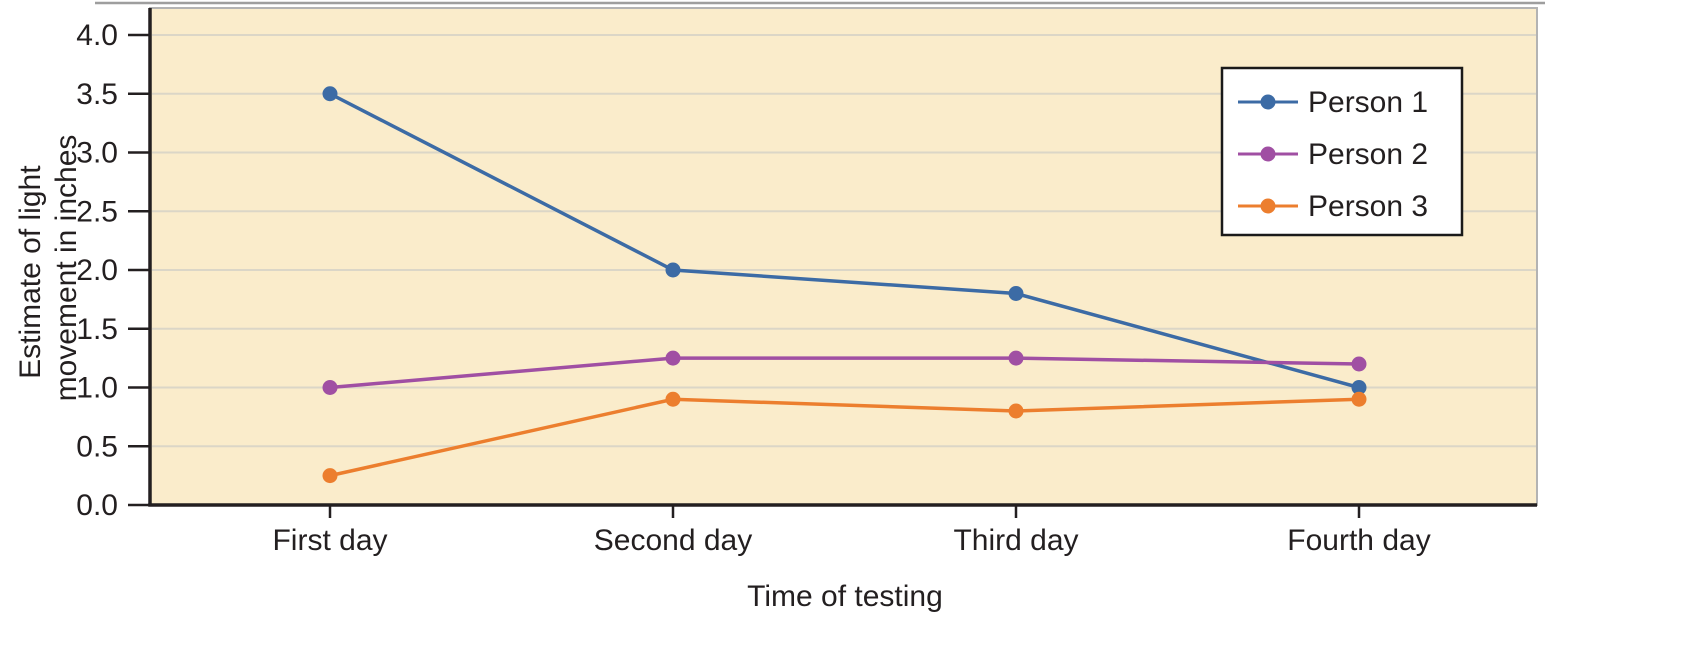 The width and height of the screenshot is (1700, 672). What do you see at coordinates (30, 272) in the screenshot?
I see `y-axis-title-line1: Estimate of light` at bounding box center [30, 272].